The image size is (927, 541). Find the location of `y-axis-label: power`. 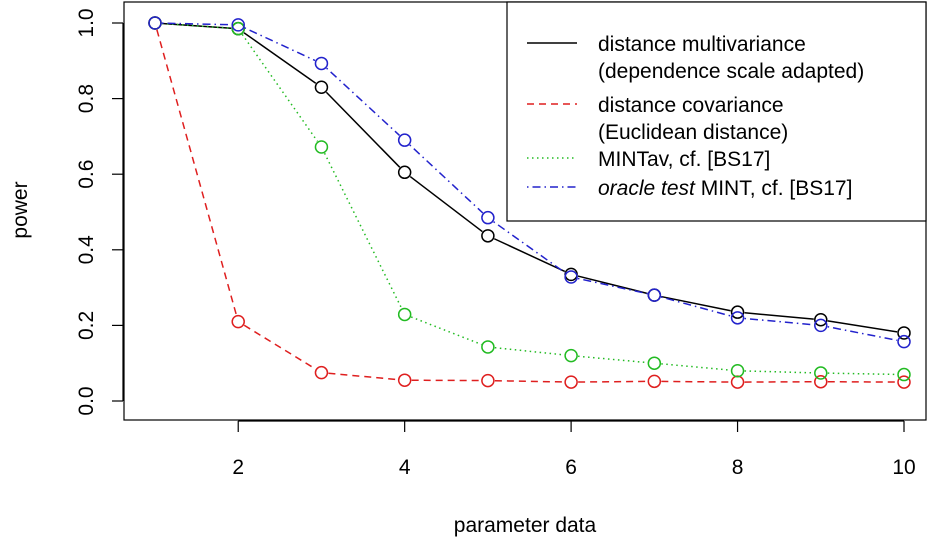

y-axis-label: power is located at coordinates (20, 209).